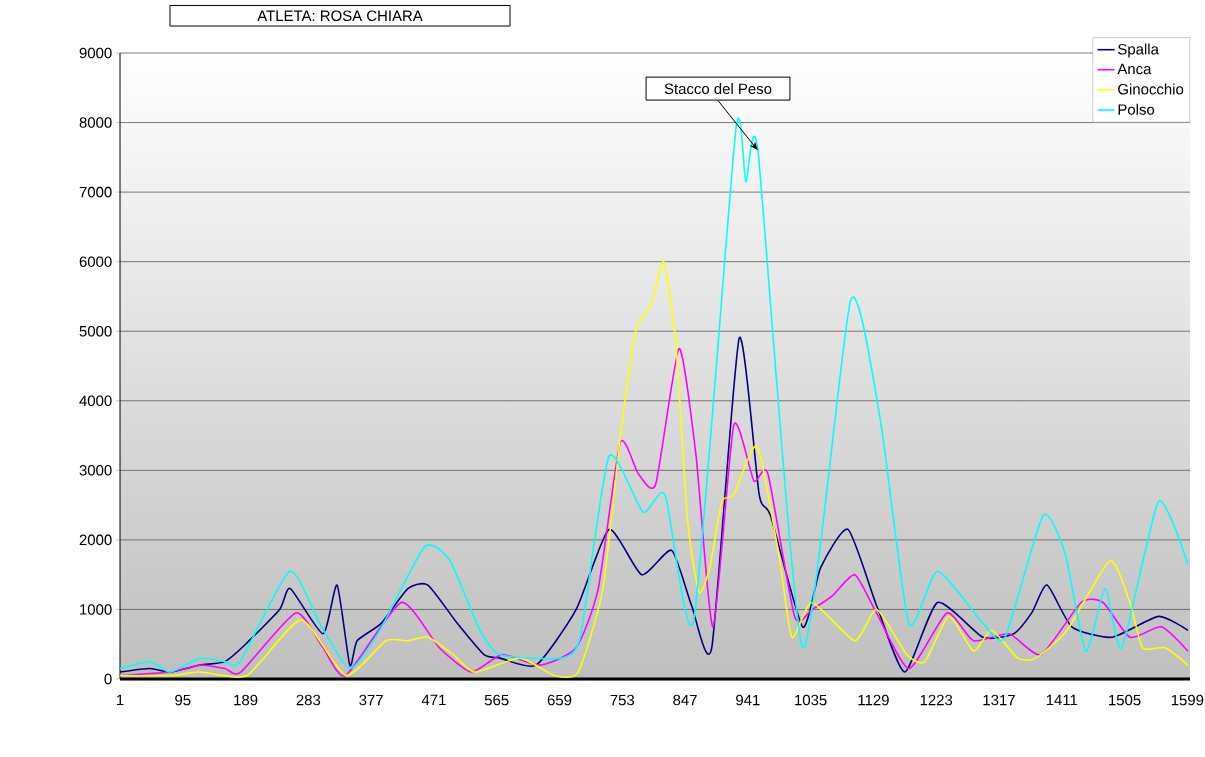  What do you see at coordinates (308, 700) in the screenshot?
I see `x-tick-label: 283` at bounding box center [308, 700].